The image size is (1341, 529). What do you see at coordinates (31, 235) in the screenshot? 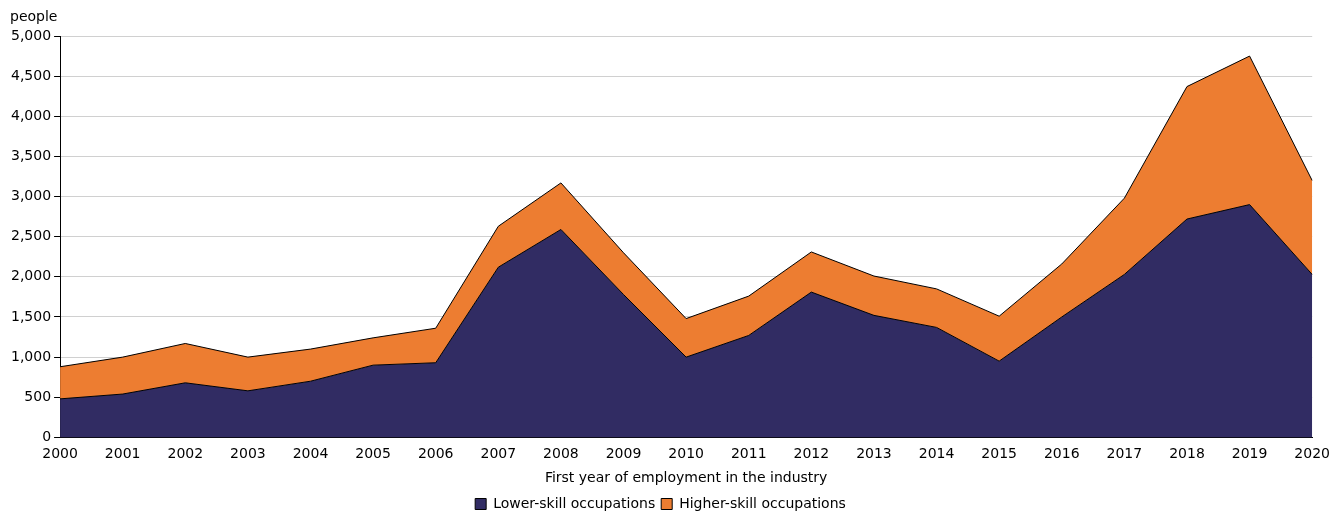
I see `y-tick-label: 2,500` at bounding box center [31, 235].